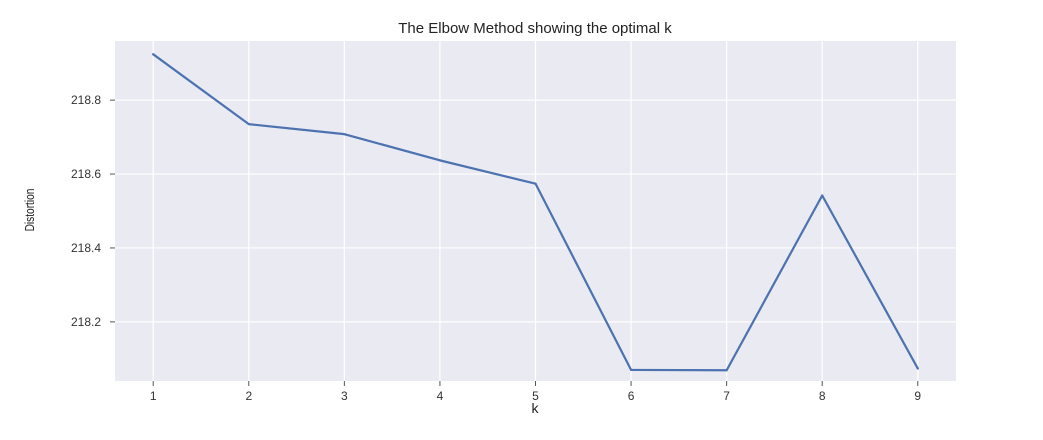  I want to click on x-tick-label-9: 9, so click(917, 396).